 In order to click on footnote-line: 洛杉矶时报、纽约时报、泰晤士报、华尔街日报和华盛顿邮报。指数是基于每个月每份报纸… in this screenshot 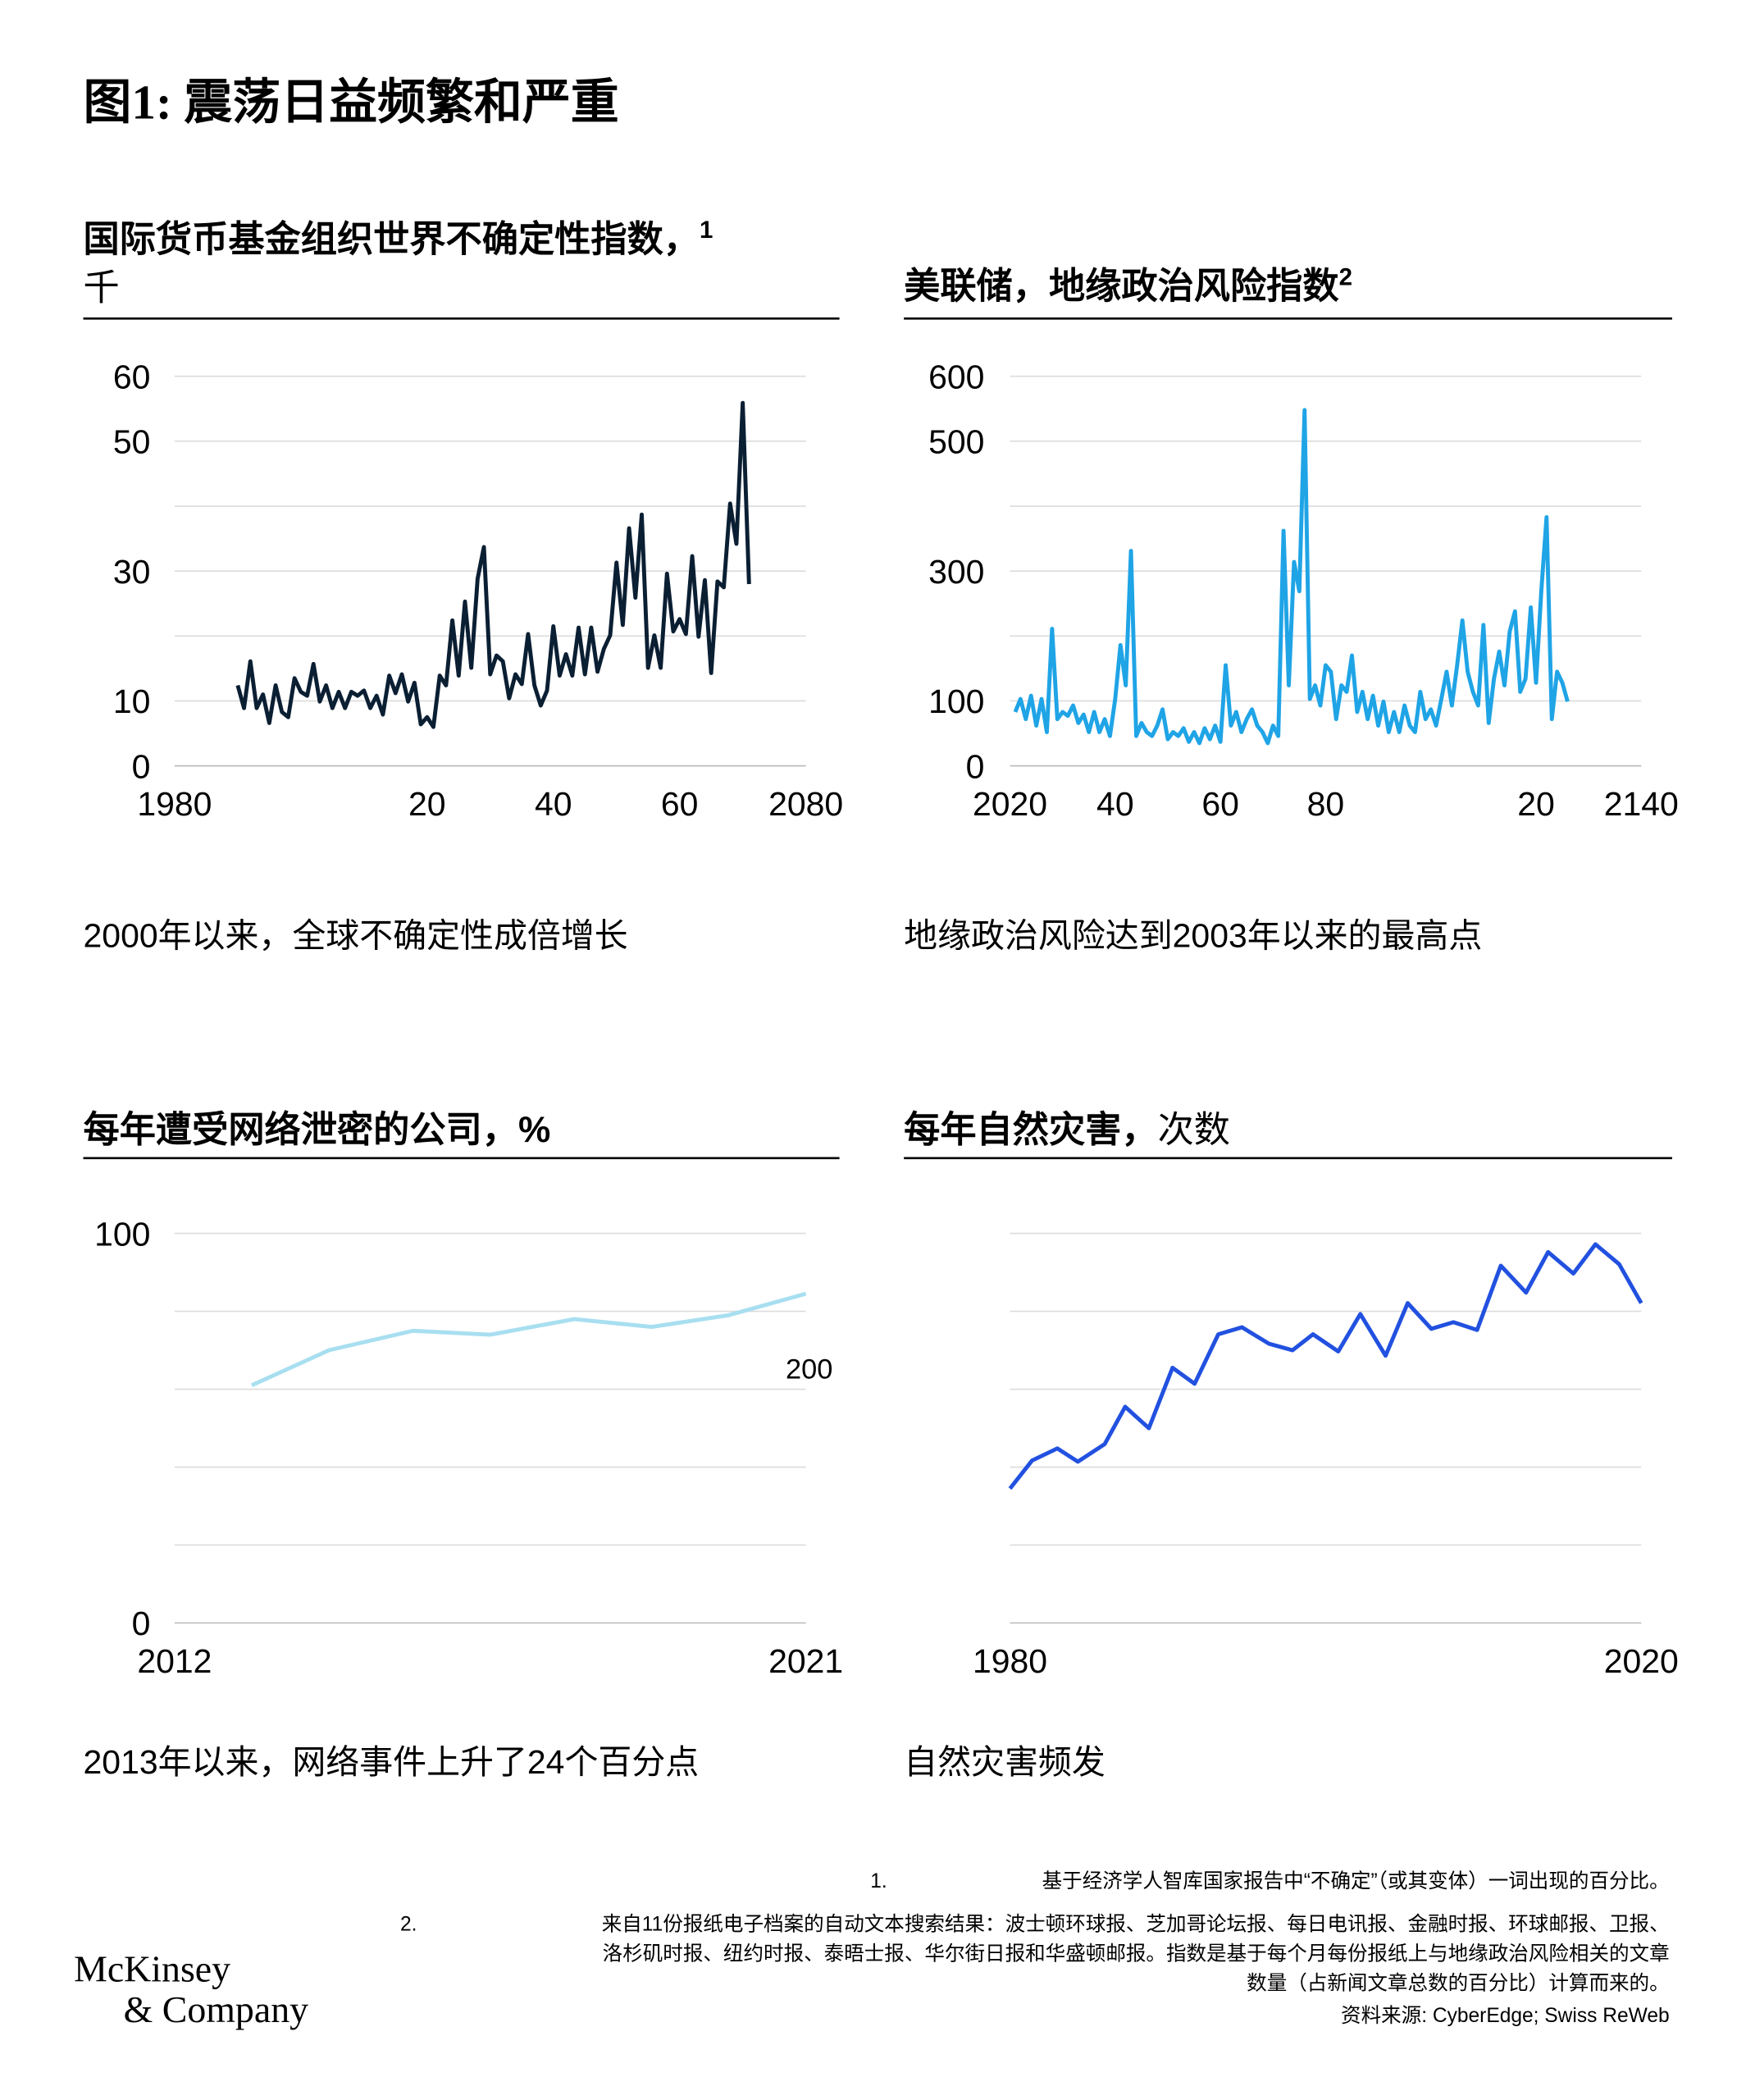, I will do `click(1137, 1954)`.